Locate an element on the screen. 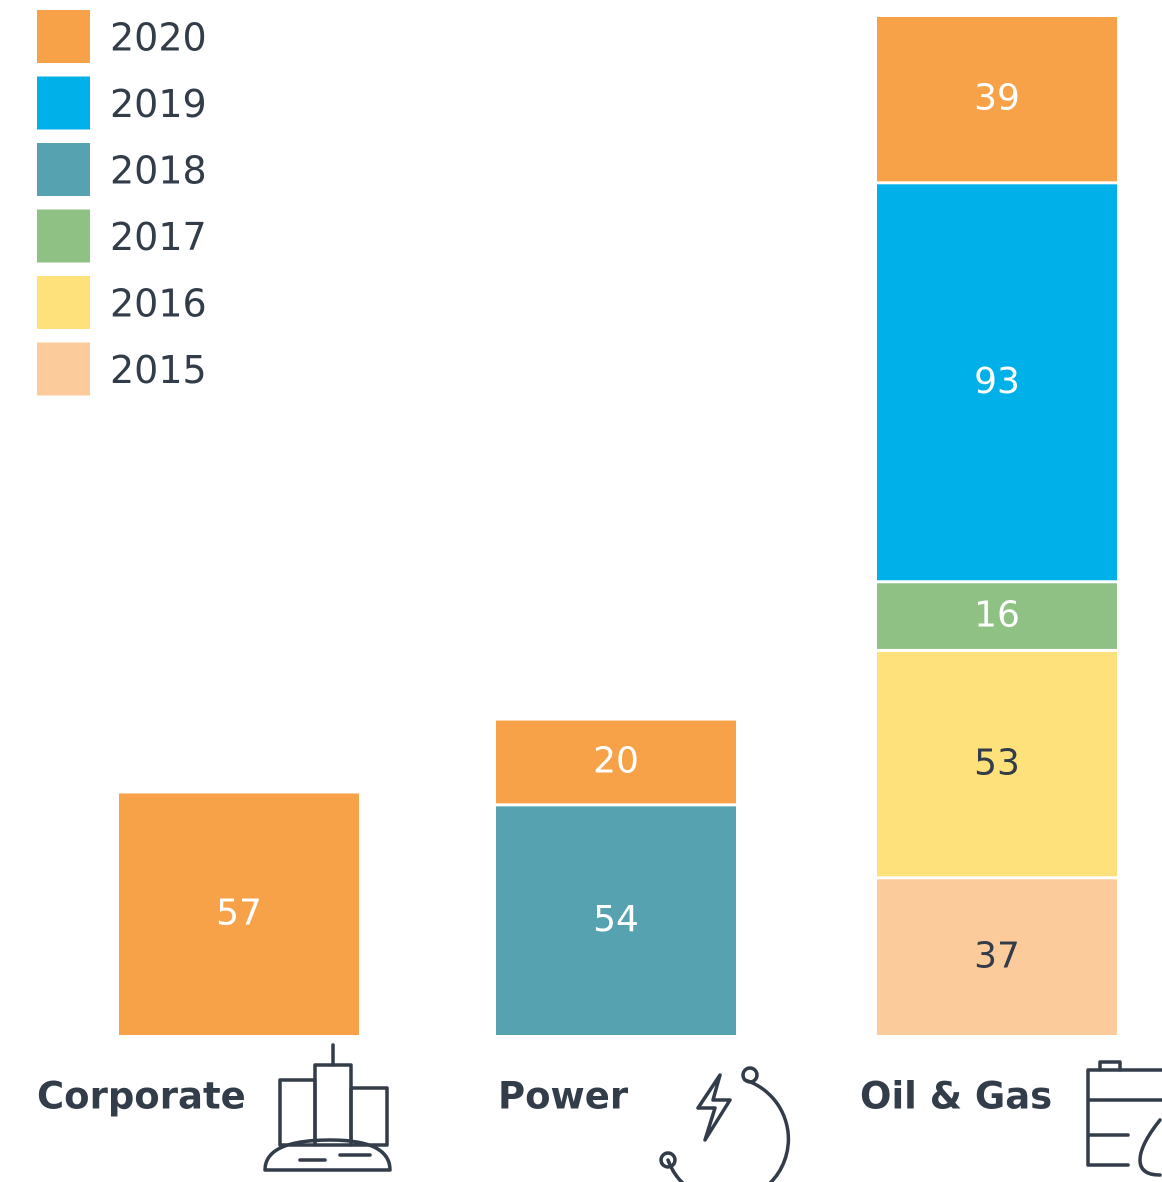 Image resolution: width=1162 pixels, height=1182 pixels. legend-label: 2020 is located at coordinates (158, 38).